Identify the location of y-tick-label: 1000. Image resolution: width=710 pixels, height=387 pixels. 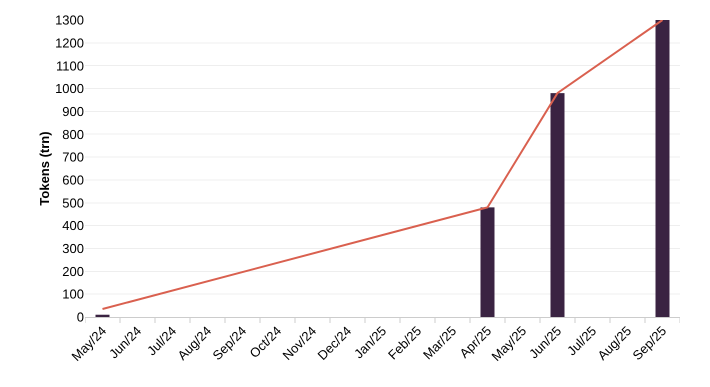
(69, 88).